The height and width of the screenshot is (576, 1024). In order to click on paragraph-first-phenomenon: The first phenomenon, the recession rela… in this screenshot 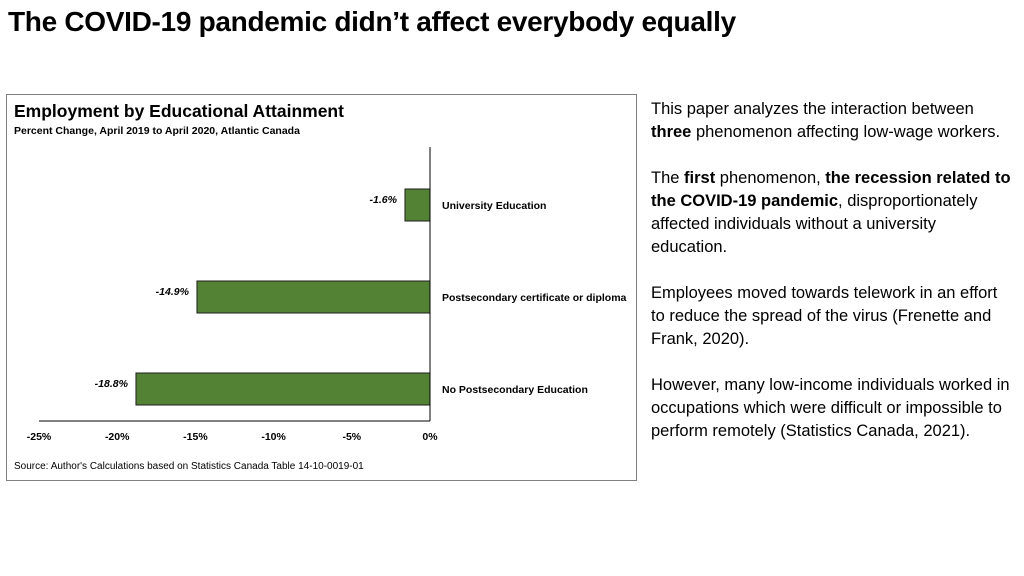, I will do `click(831, 212)`.